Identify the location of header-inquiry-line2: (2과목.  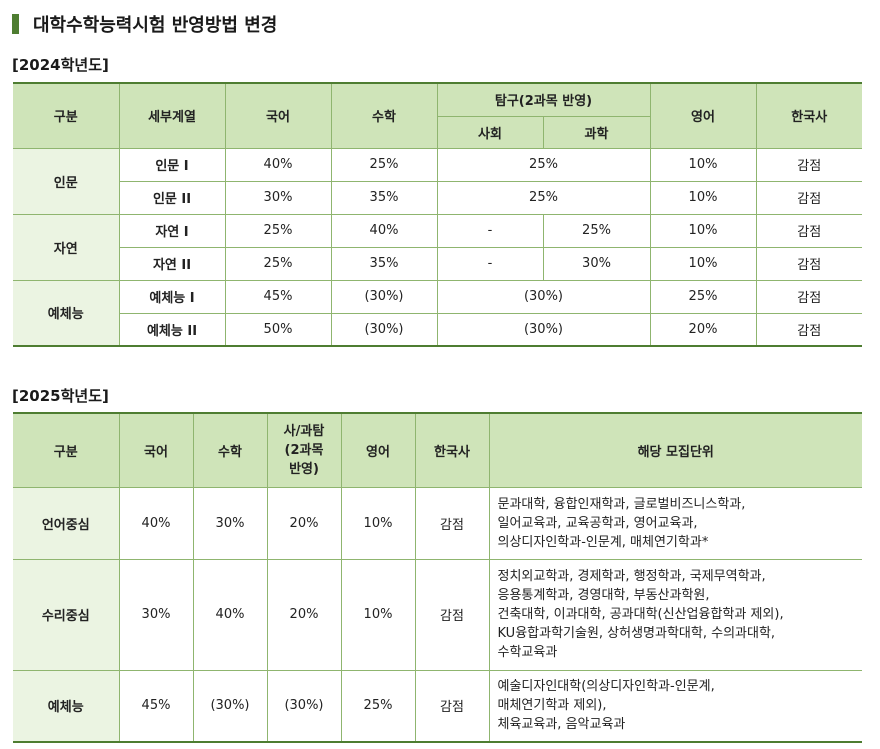
(304, 450).